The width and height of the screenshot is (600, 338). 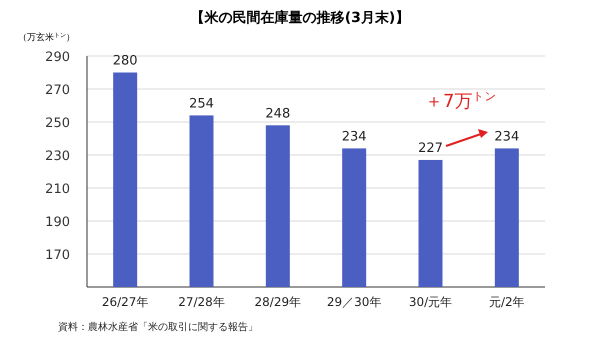 What do you see at coordinates (46, 37) in the screenshot?
I see `y-axis-title: （万玄米$^{トン}$）` at bounding box center [46, 37].